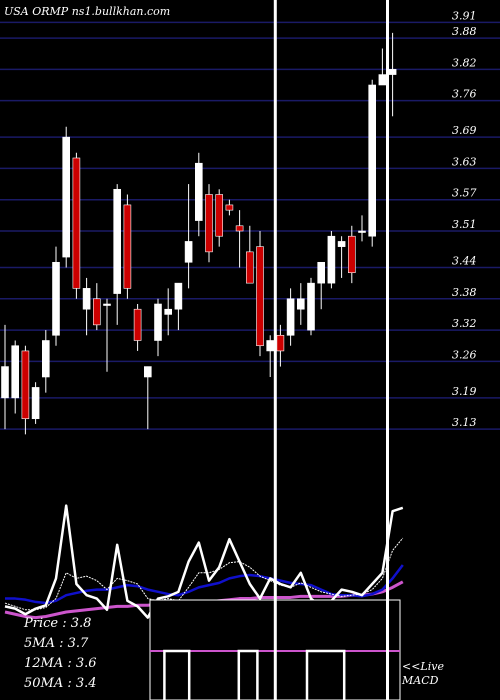  What do you see at coordinates (464, 292) in the screenshot?
I see `y-tick-label: 3.38` at bounding box center [464, 292].